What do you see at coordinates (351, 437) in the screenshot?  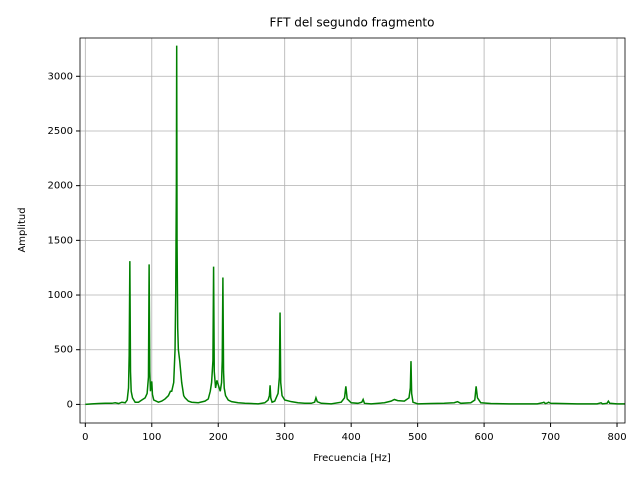 I see `x-tick-label: 400` at bounding box center [351, 437].